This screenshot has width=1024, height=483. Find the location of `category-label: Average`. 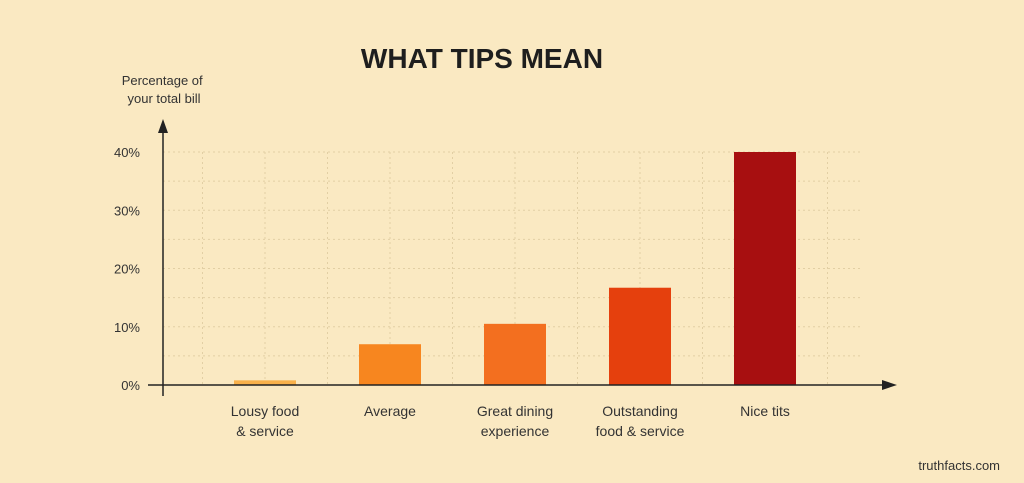

category-label: Average is located at coordinates (390, 411).